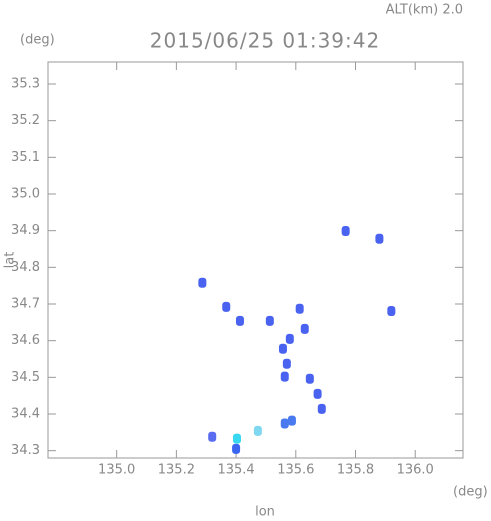 This screenshot has width=491, height=521. What do you see at coordinates (25, 157) in the screenshot?
I see `y-tick-label: 35.1` at bounding box center [25, 157].